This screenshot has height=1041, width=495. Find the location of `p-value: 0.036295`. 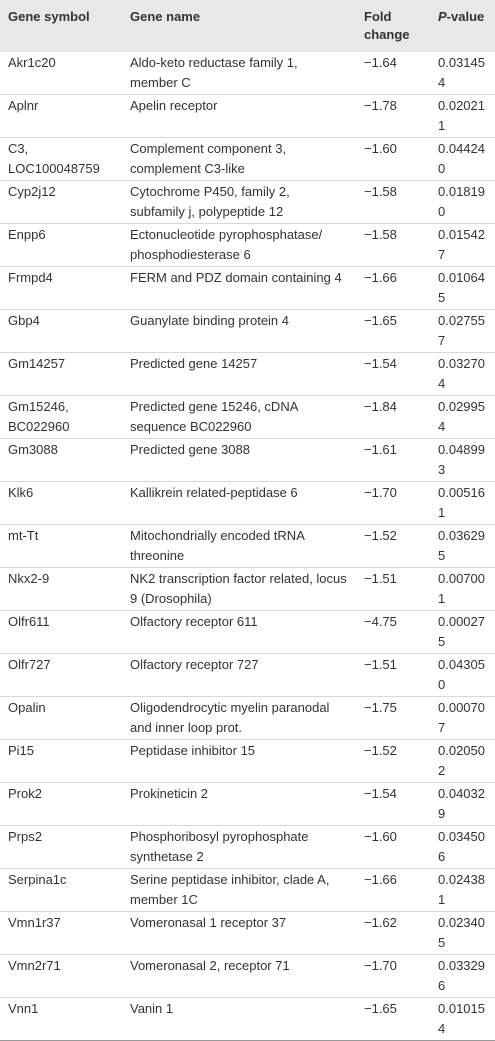

p-value: 0.036295 is located at coordinates (462, 546).